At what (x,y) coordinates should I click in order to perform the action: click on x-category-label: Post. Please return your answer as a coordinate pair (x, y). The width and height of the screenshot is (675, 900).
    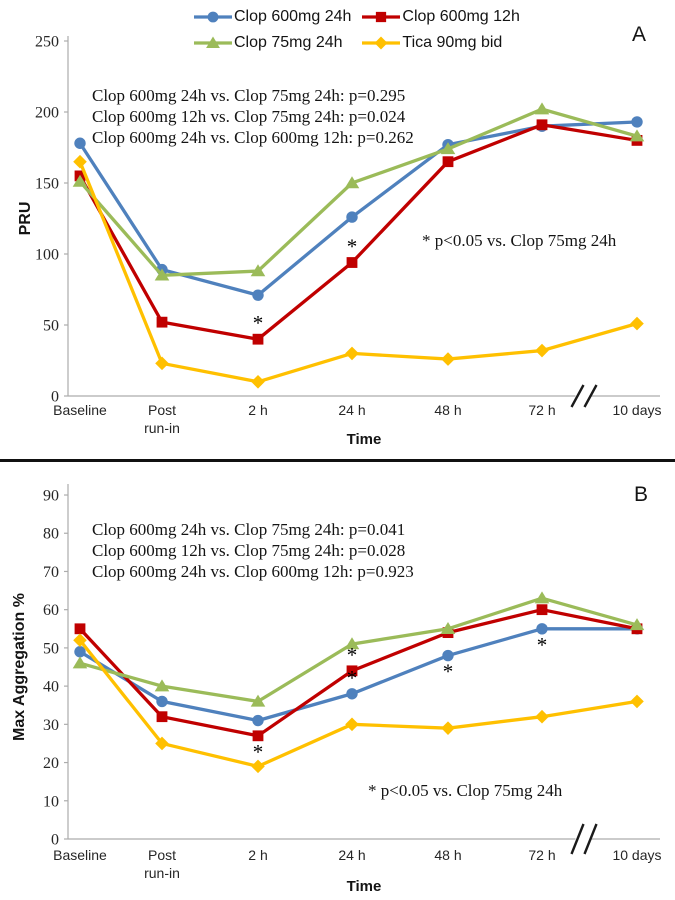
    Looking at the image, I should click on (162, 410).